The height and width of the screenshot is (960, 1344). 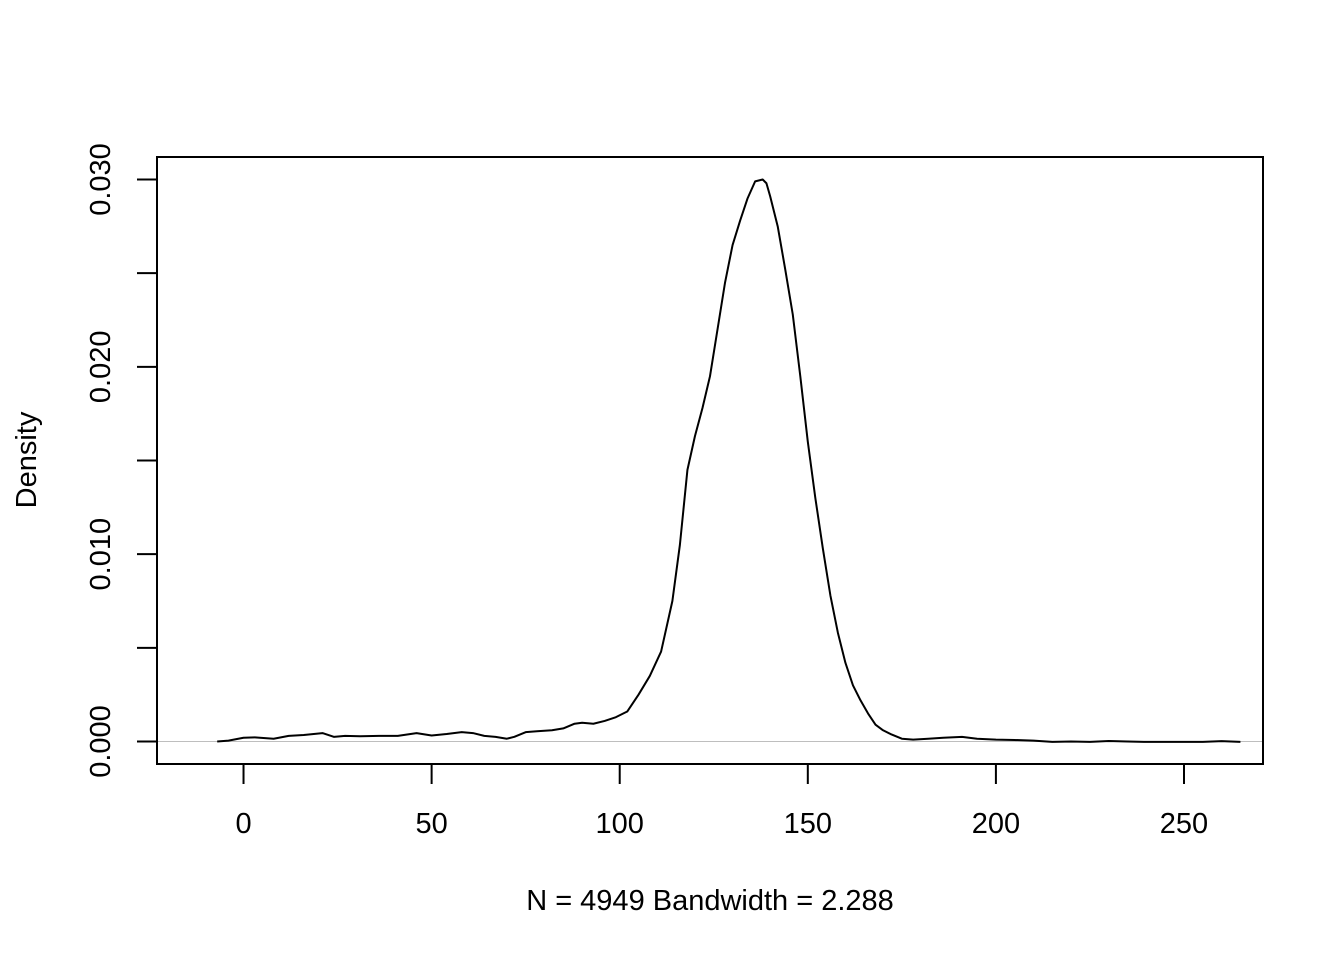 I want to click on x-tick-label: 150, so click(x=808, y=824).